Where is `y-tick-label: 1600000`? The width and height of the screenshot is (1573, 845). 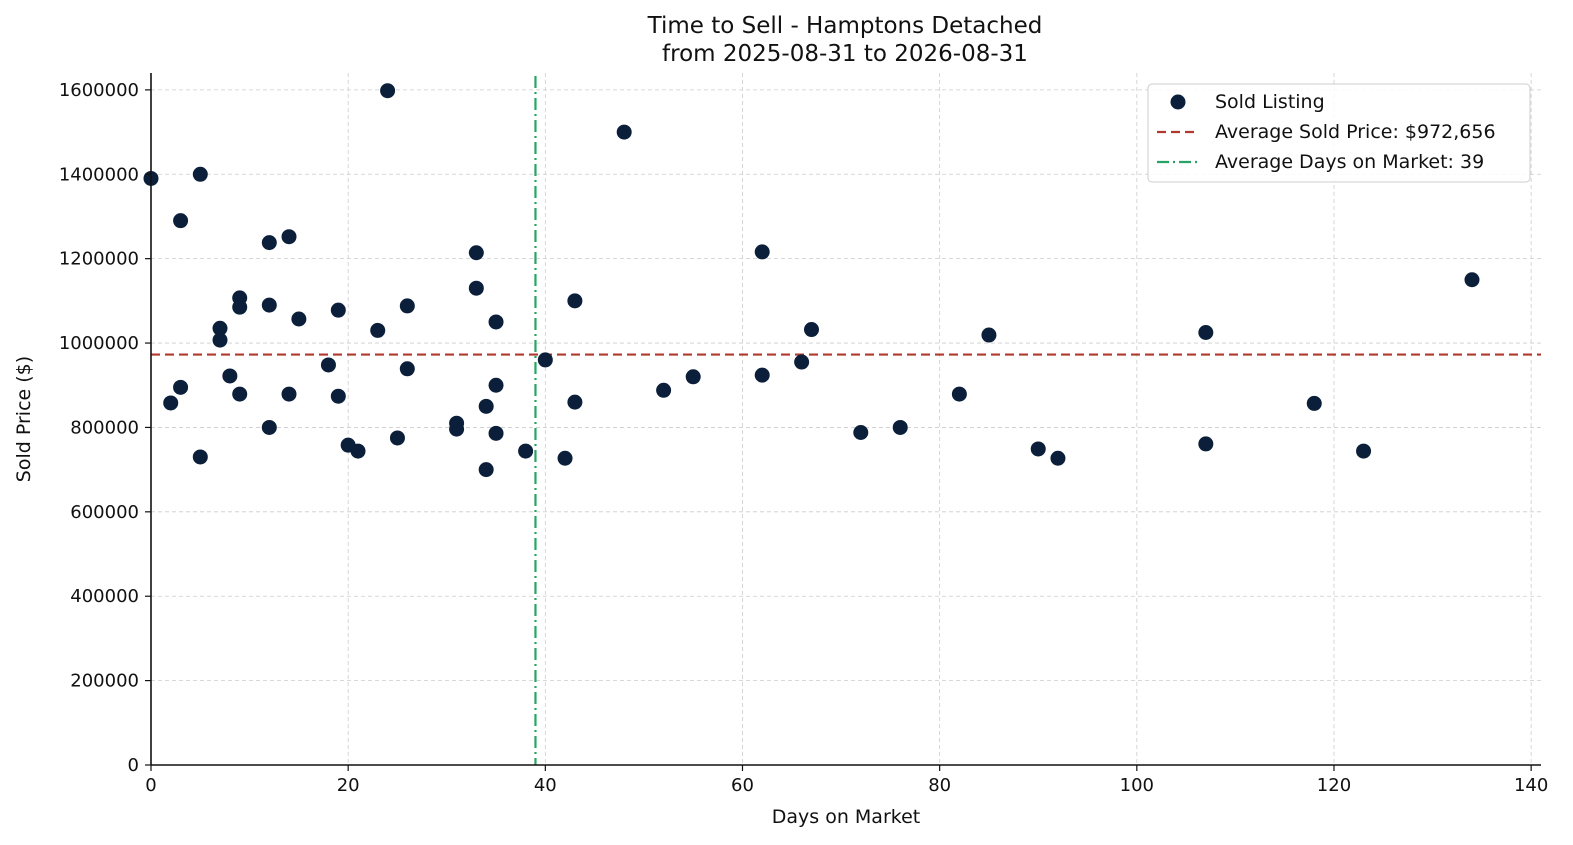
y-tick-label: 1600000 is located at coordinates (99, 90).